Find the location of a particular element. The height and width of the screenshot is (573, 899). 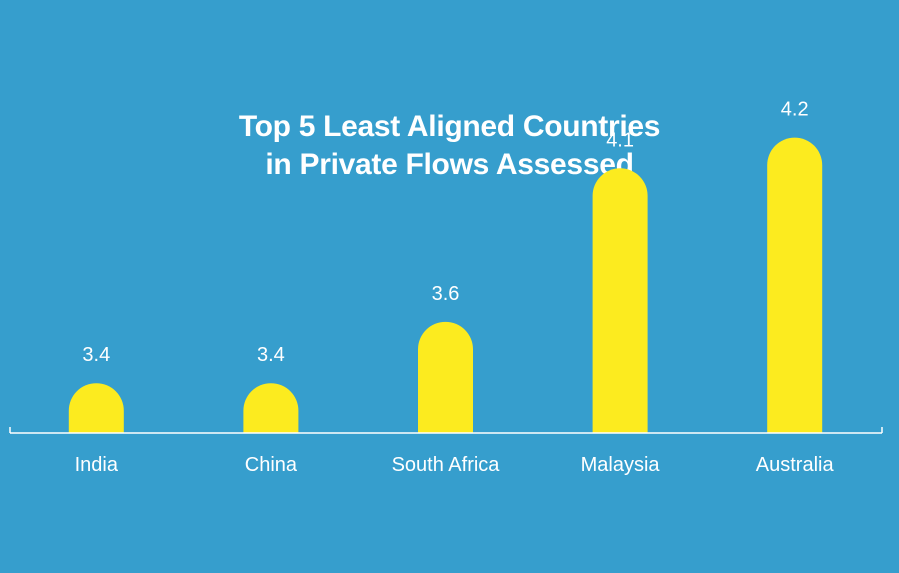

chart-title-line-2: in Private Flows Assessed is located at coordinates (449, 164).